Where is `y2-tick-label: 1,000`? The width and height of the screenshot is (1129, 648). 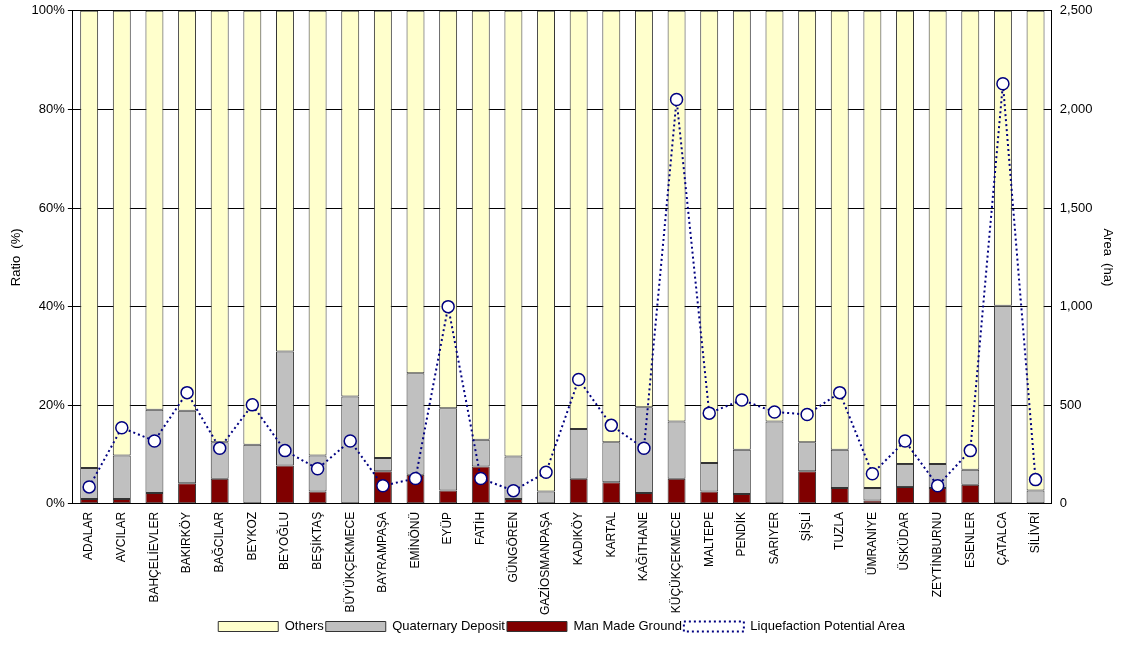 y2-tick-label: 1,000 is located at coordinates (1076, 306).